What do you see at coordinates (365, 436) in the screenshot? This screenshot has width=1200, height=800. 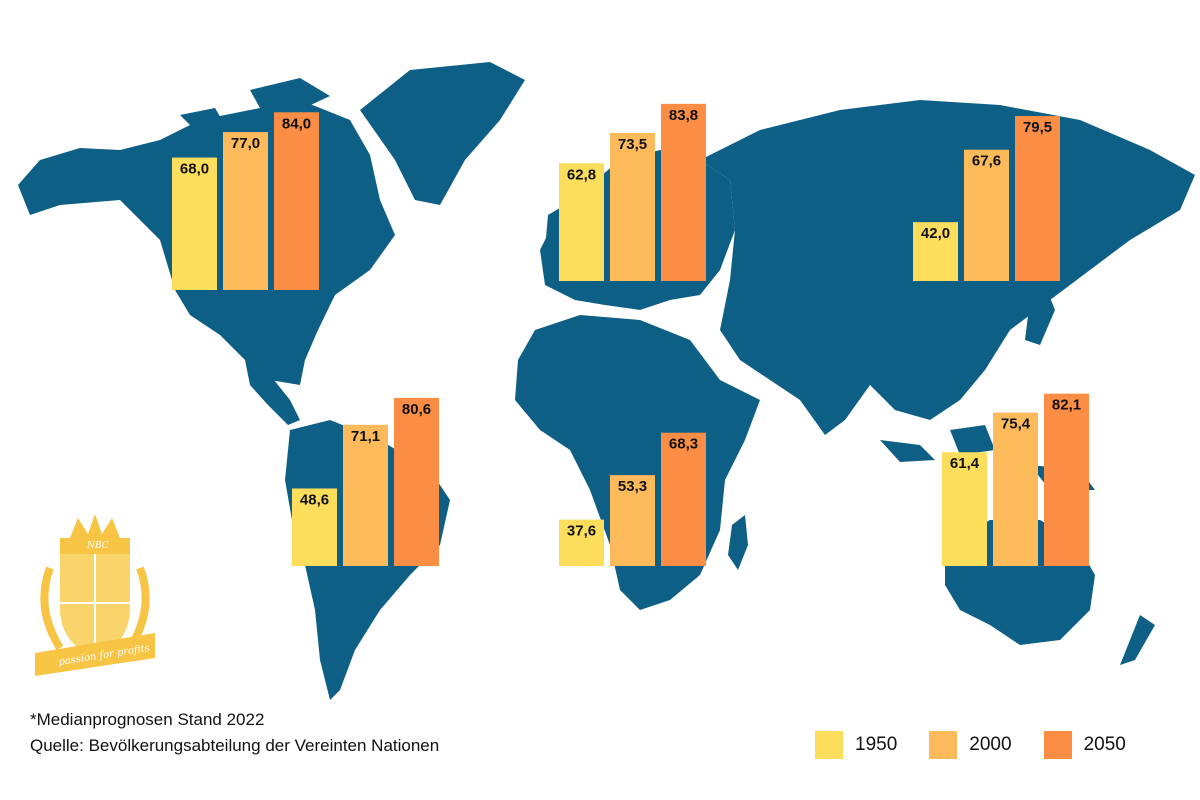 I see `bar-label-südamerika-2000: 71,1` at bounding box center [365, 436].